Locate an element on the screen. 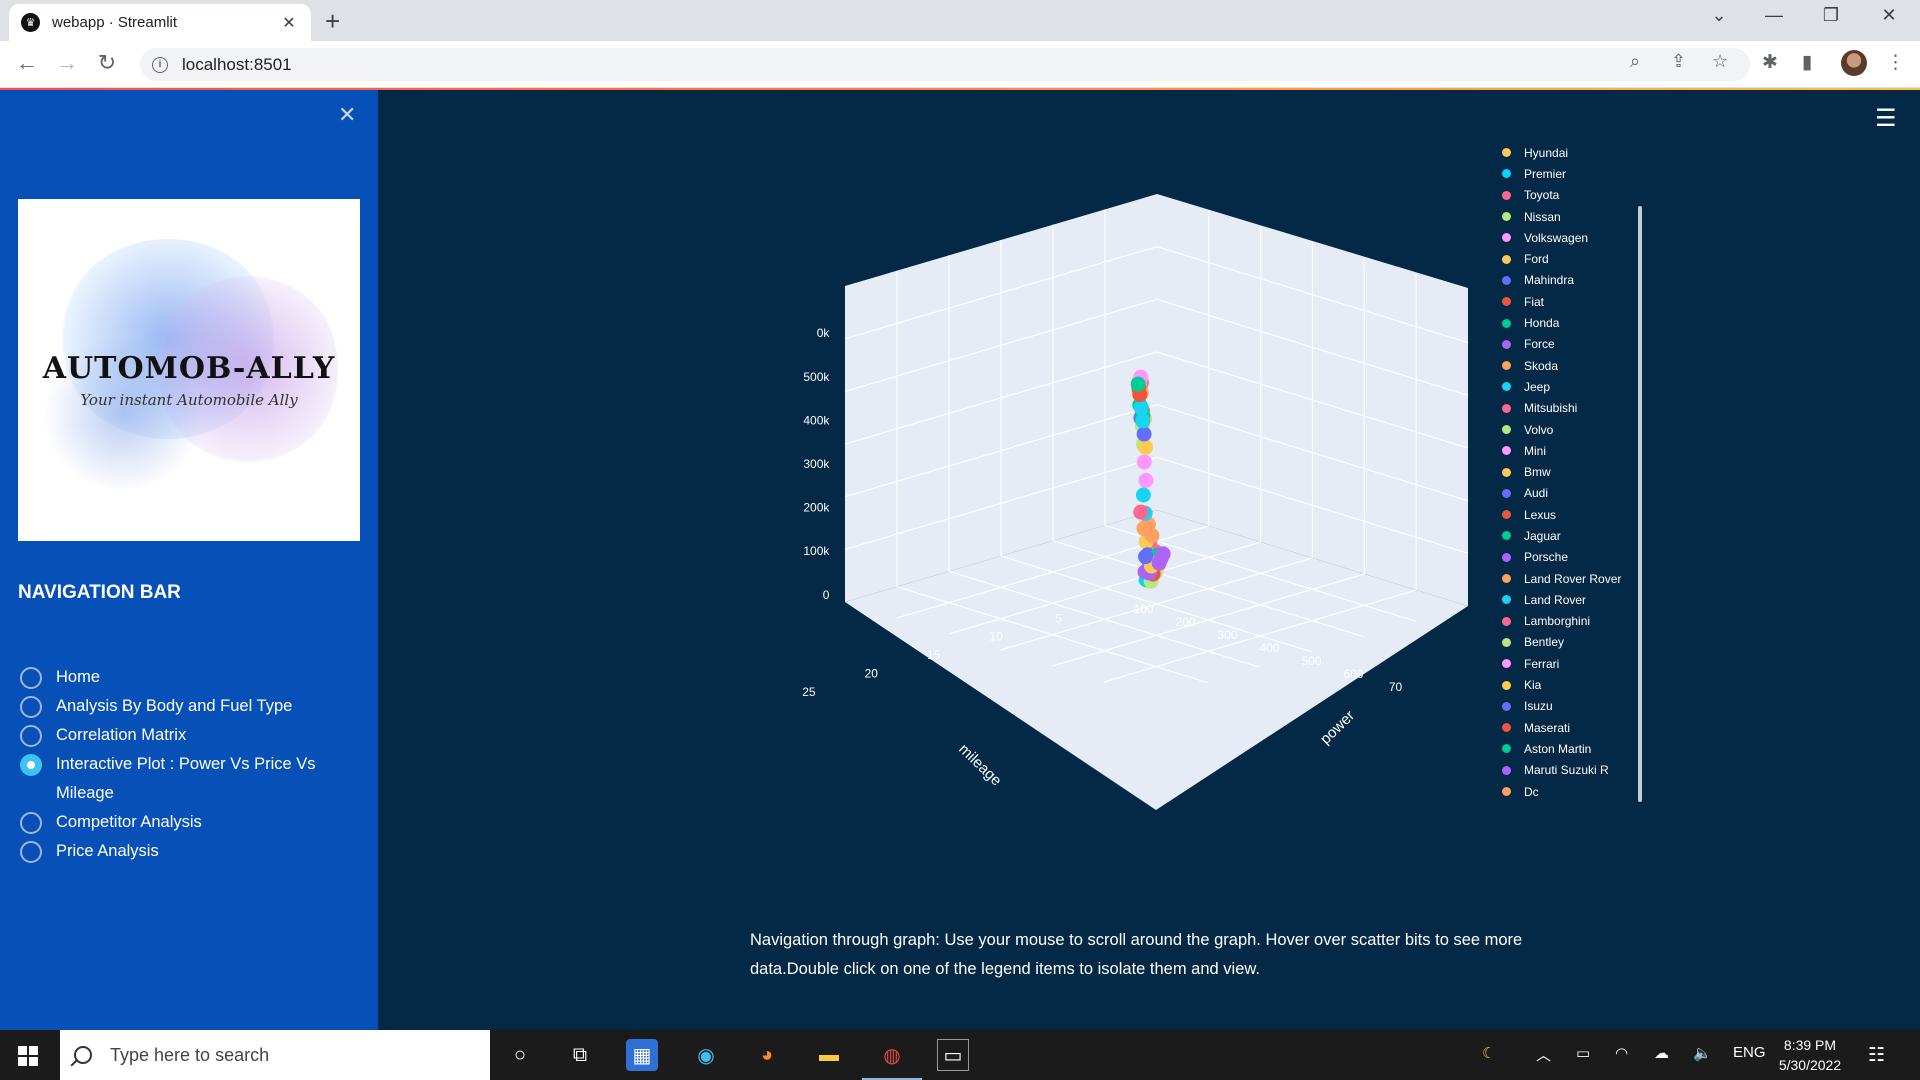  hamburger-menu-icon: ☰ is located at coordinates (1886, 118).